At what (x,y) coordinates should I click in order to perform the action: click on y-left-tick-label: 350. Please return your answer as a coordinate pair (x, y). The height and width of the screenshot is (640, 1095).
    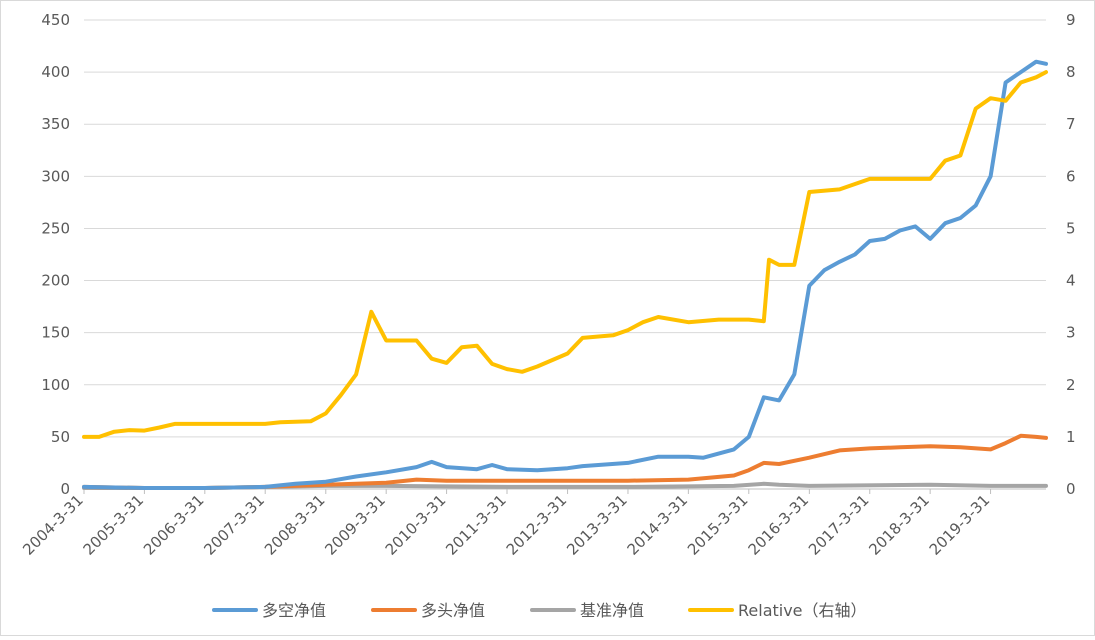
    Looking at the image, I should click on (55, 124).